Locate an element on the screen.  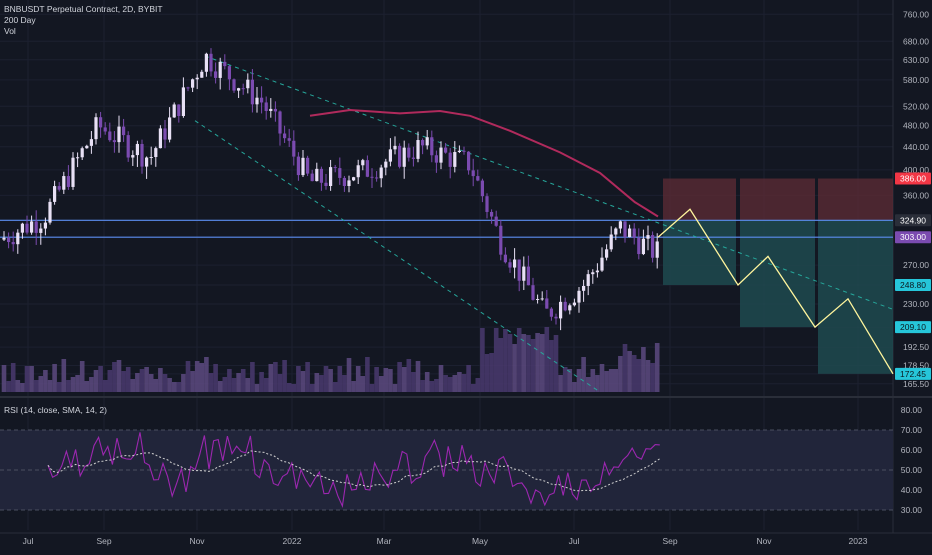
projection-path is located at coordinates (775, 291).